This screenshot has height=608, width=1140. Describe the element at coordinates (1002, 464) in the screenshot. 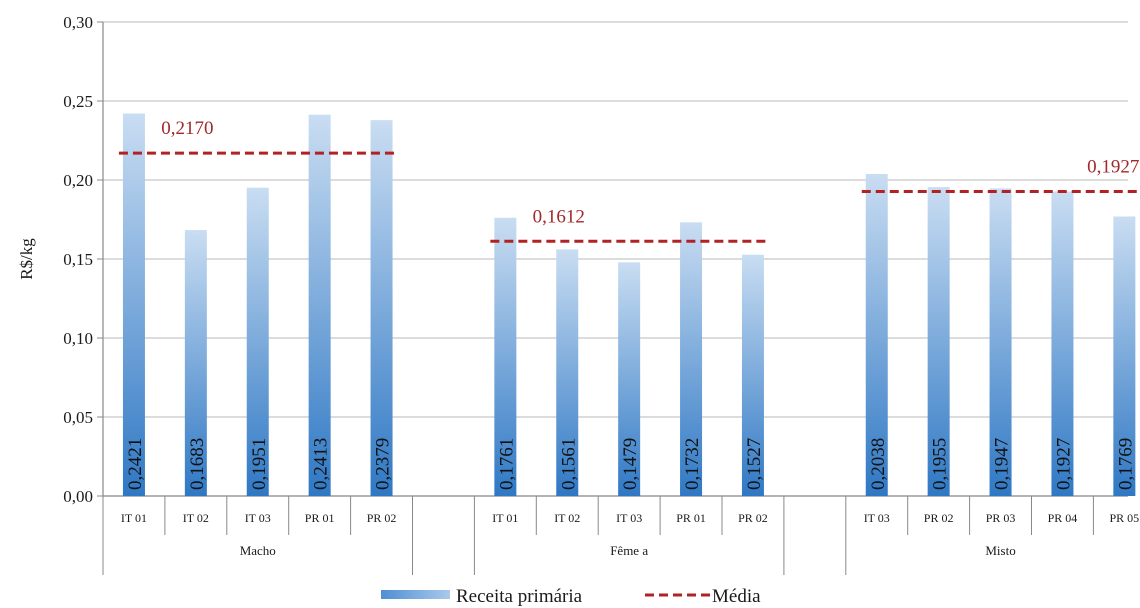

I see `bar-value-label: 0,1947` at that location.